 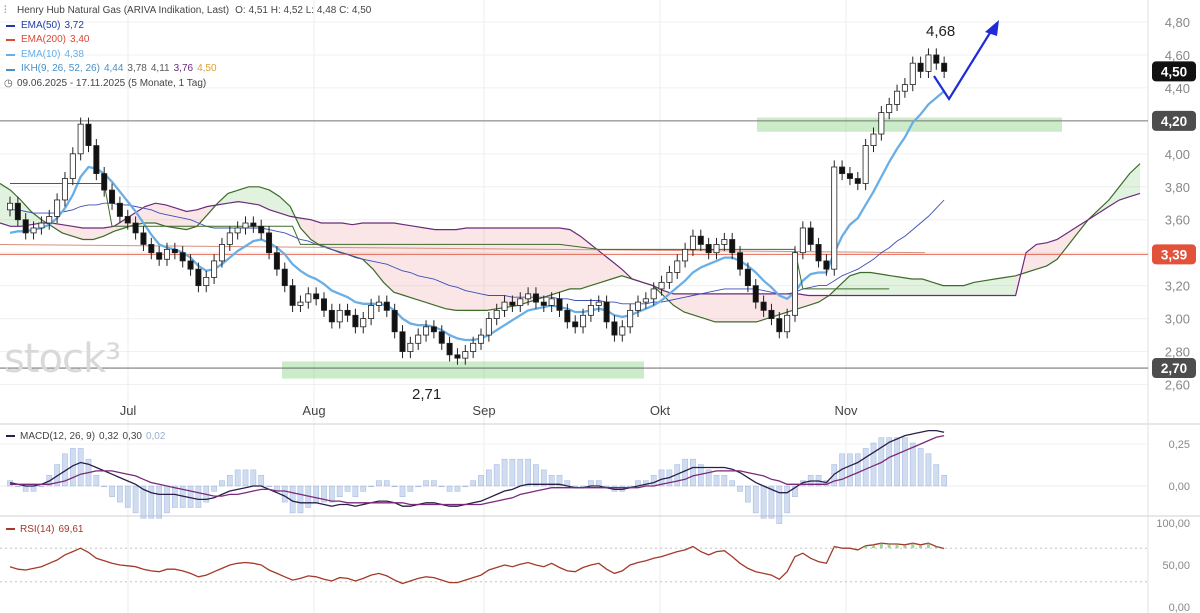 I want to click on price-badge-0: 4,50, so click(x=1174, y=71).